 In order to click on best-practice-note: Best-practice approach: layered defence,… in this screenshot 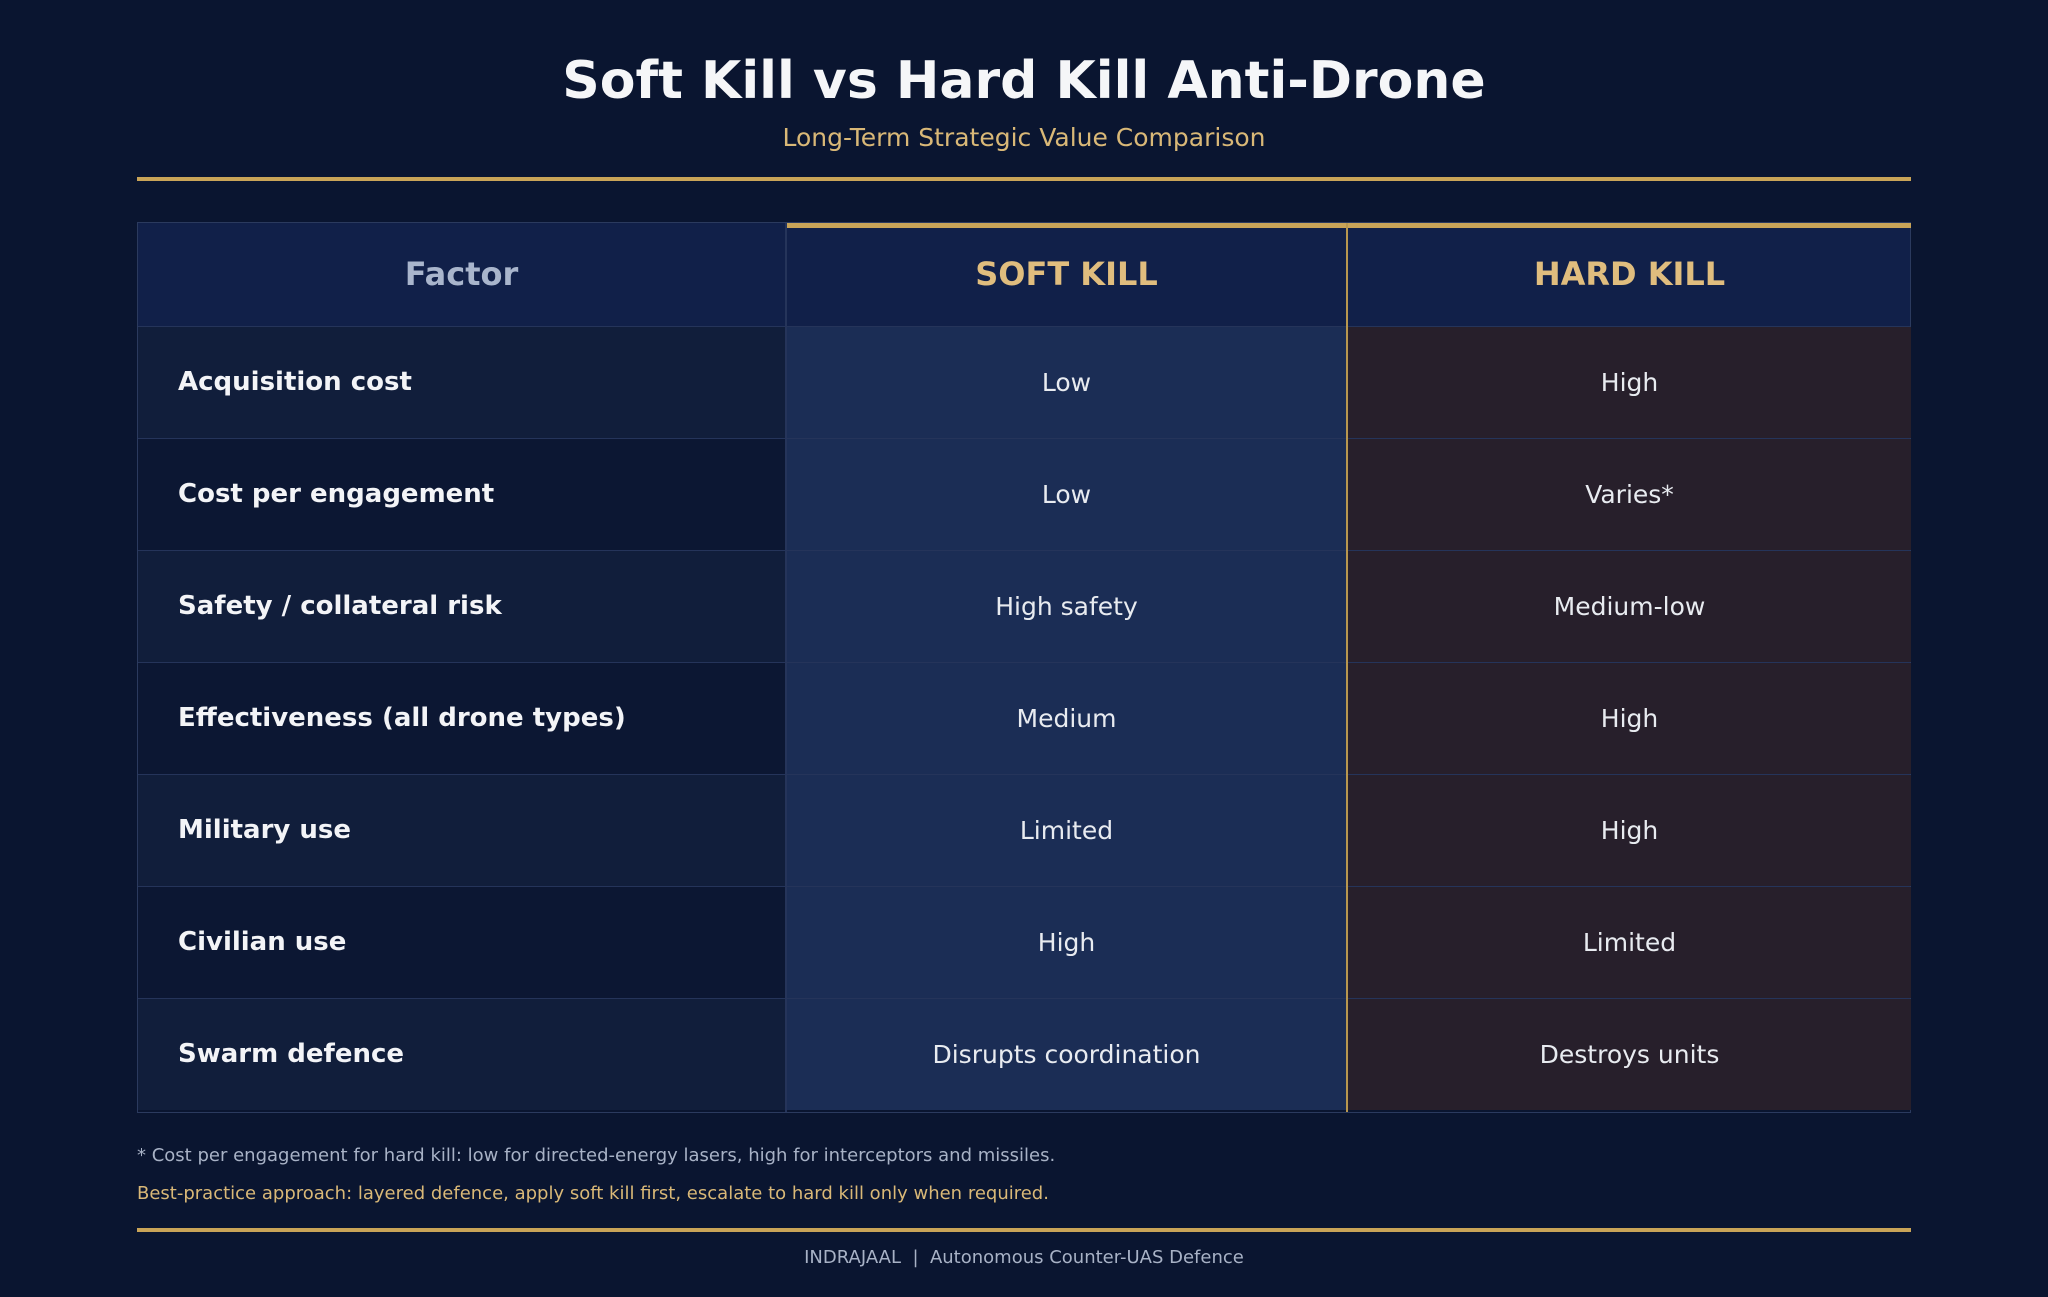, I will do `click(593, 1193)`.